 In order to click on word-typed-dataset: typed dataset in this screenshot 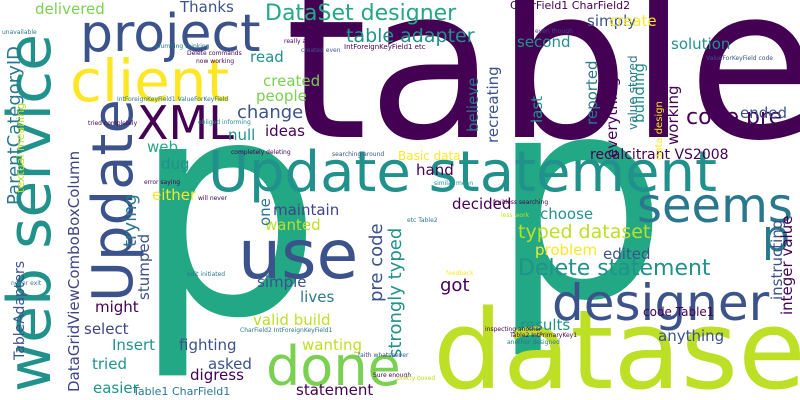, I will do `click(584, 232)`.